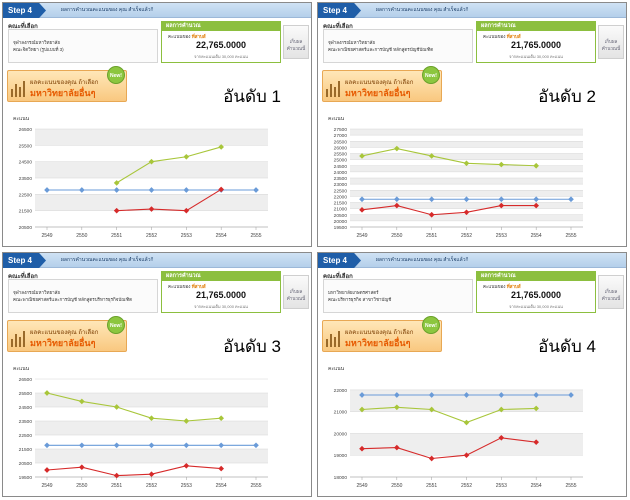 The height and width of the screenshot is (500, 630). Describe the element at coordinates (341, 391) in the screenshot. I see `y-tick-label: 22000` at that location.